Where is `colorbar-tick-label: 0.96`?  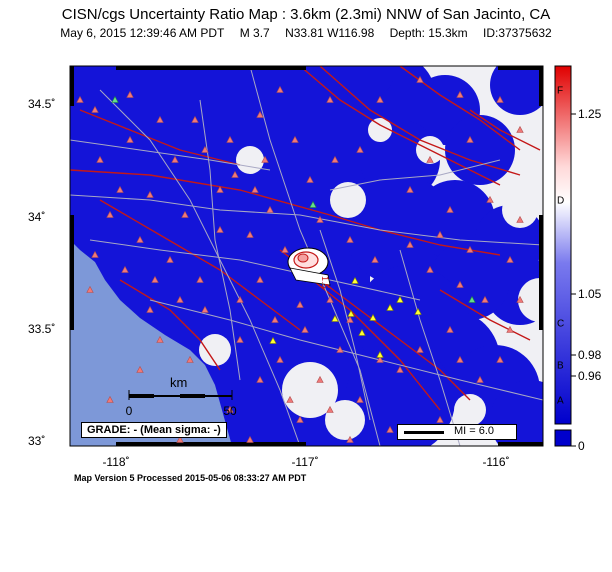
colorbar-tick-label: 0.96 is located at coordinates (590, 376).